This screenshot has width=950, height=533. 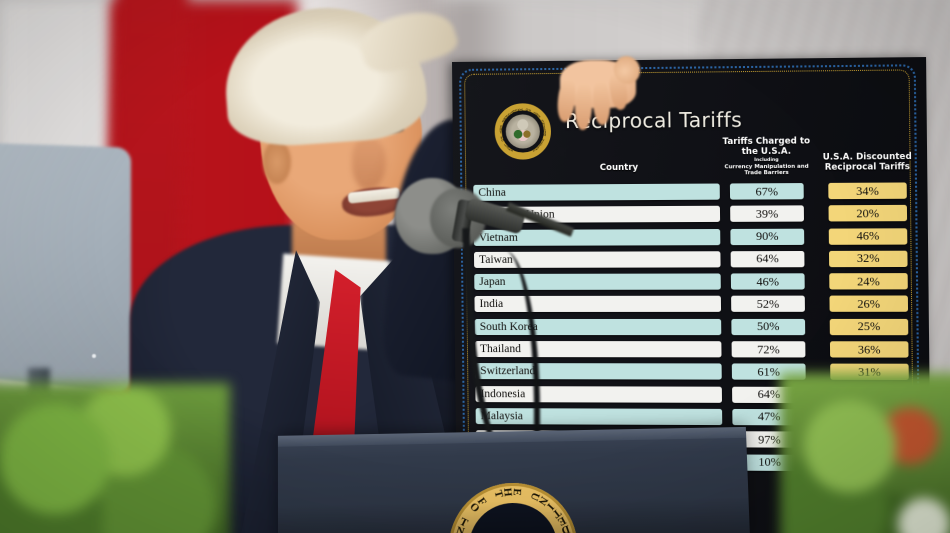 What do you see at coordinates (869, 304) in the screenshot?
I see `cell-discounted-tariff: 26%` at bounding box center [869, 304].